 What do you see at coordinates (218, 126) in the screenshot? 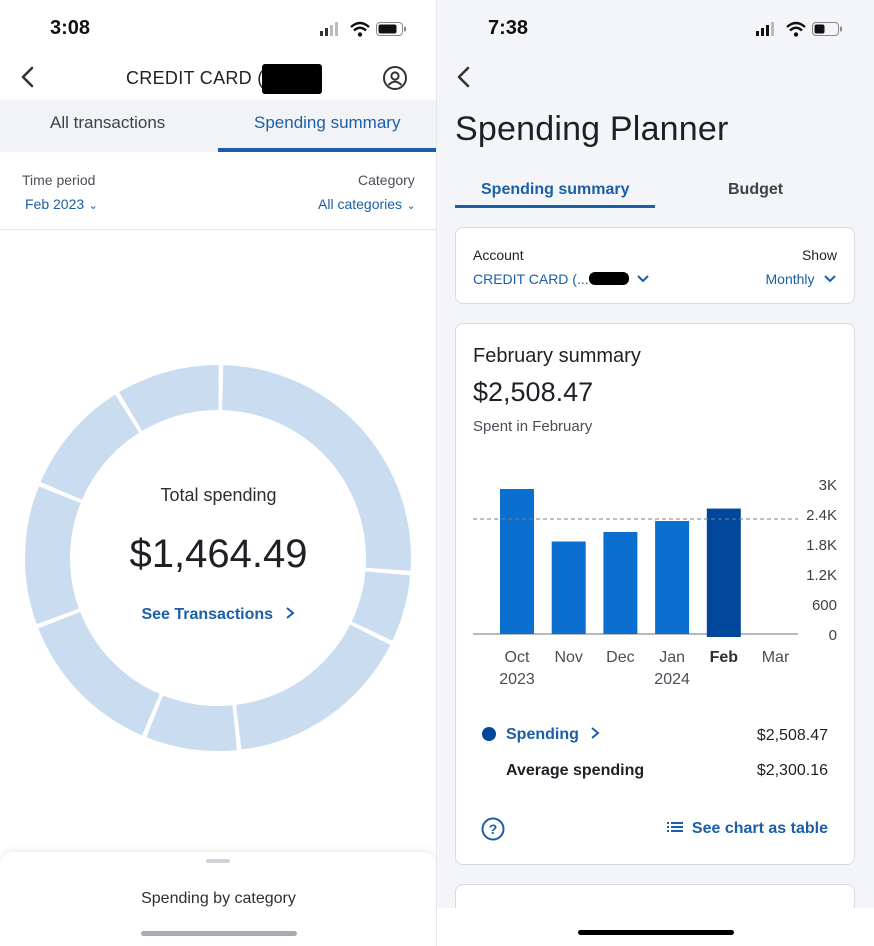
I see `tab-bar` at bounding box center [218, 126].